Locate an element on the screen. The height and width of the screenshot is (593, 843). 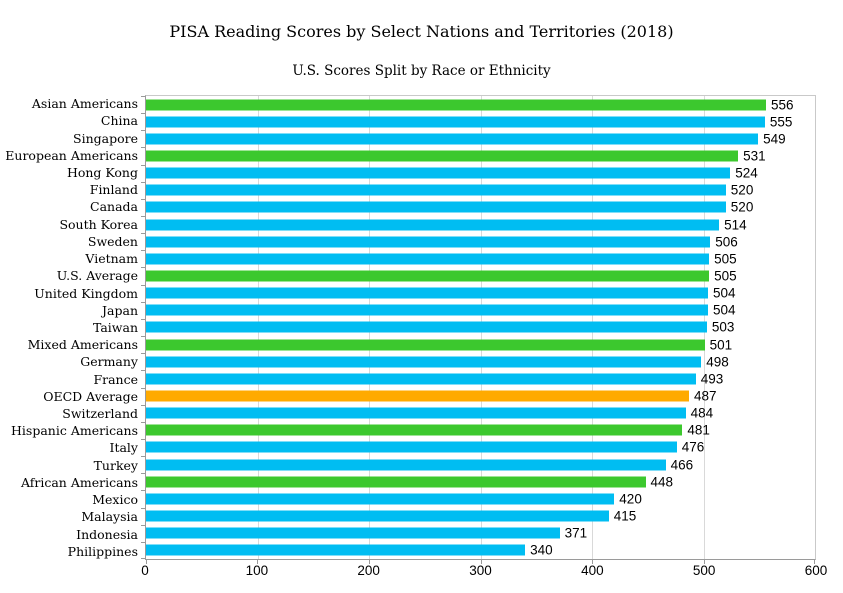
bar-row: 340 is located at coordinates (480, 550).